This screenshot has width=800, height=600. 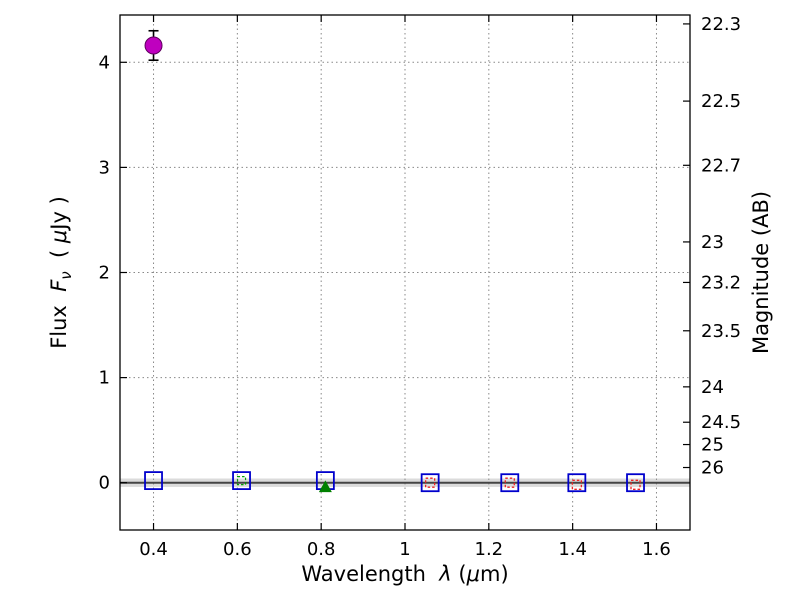 What do you see at coordinates (237, 549) in the screenshot?
I see `x-tick-label: 0.6` at bounding box center [237, 549].